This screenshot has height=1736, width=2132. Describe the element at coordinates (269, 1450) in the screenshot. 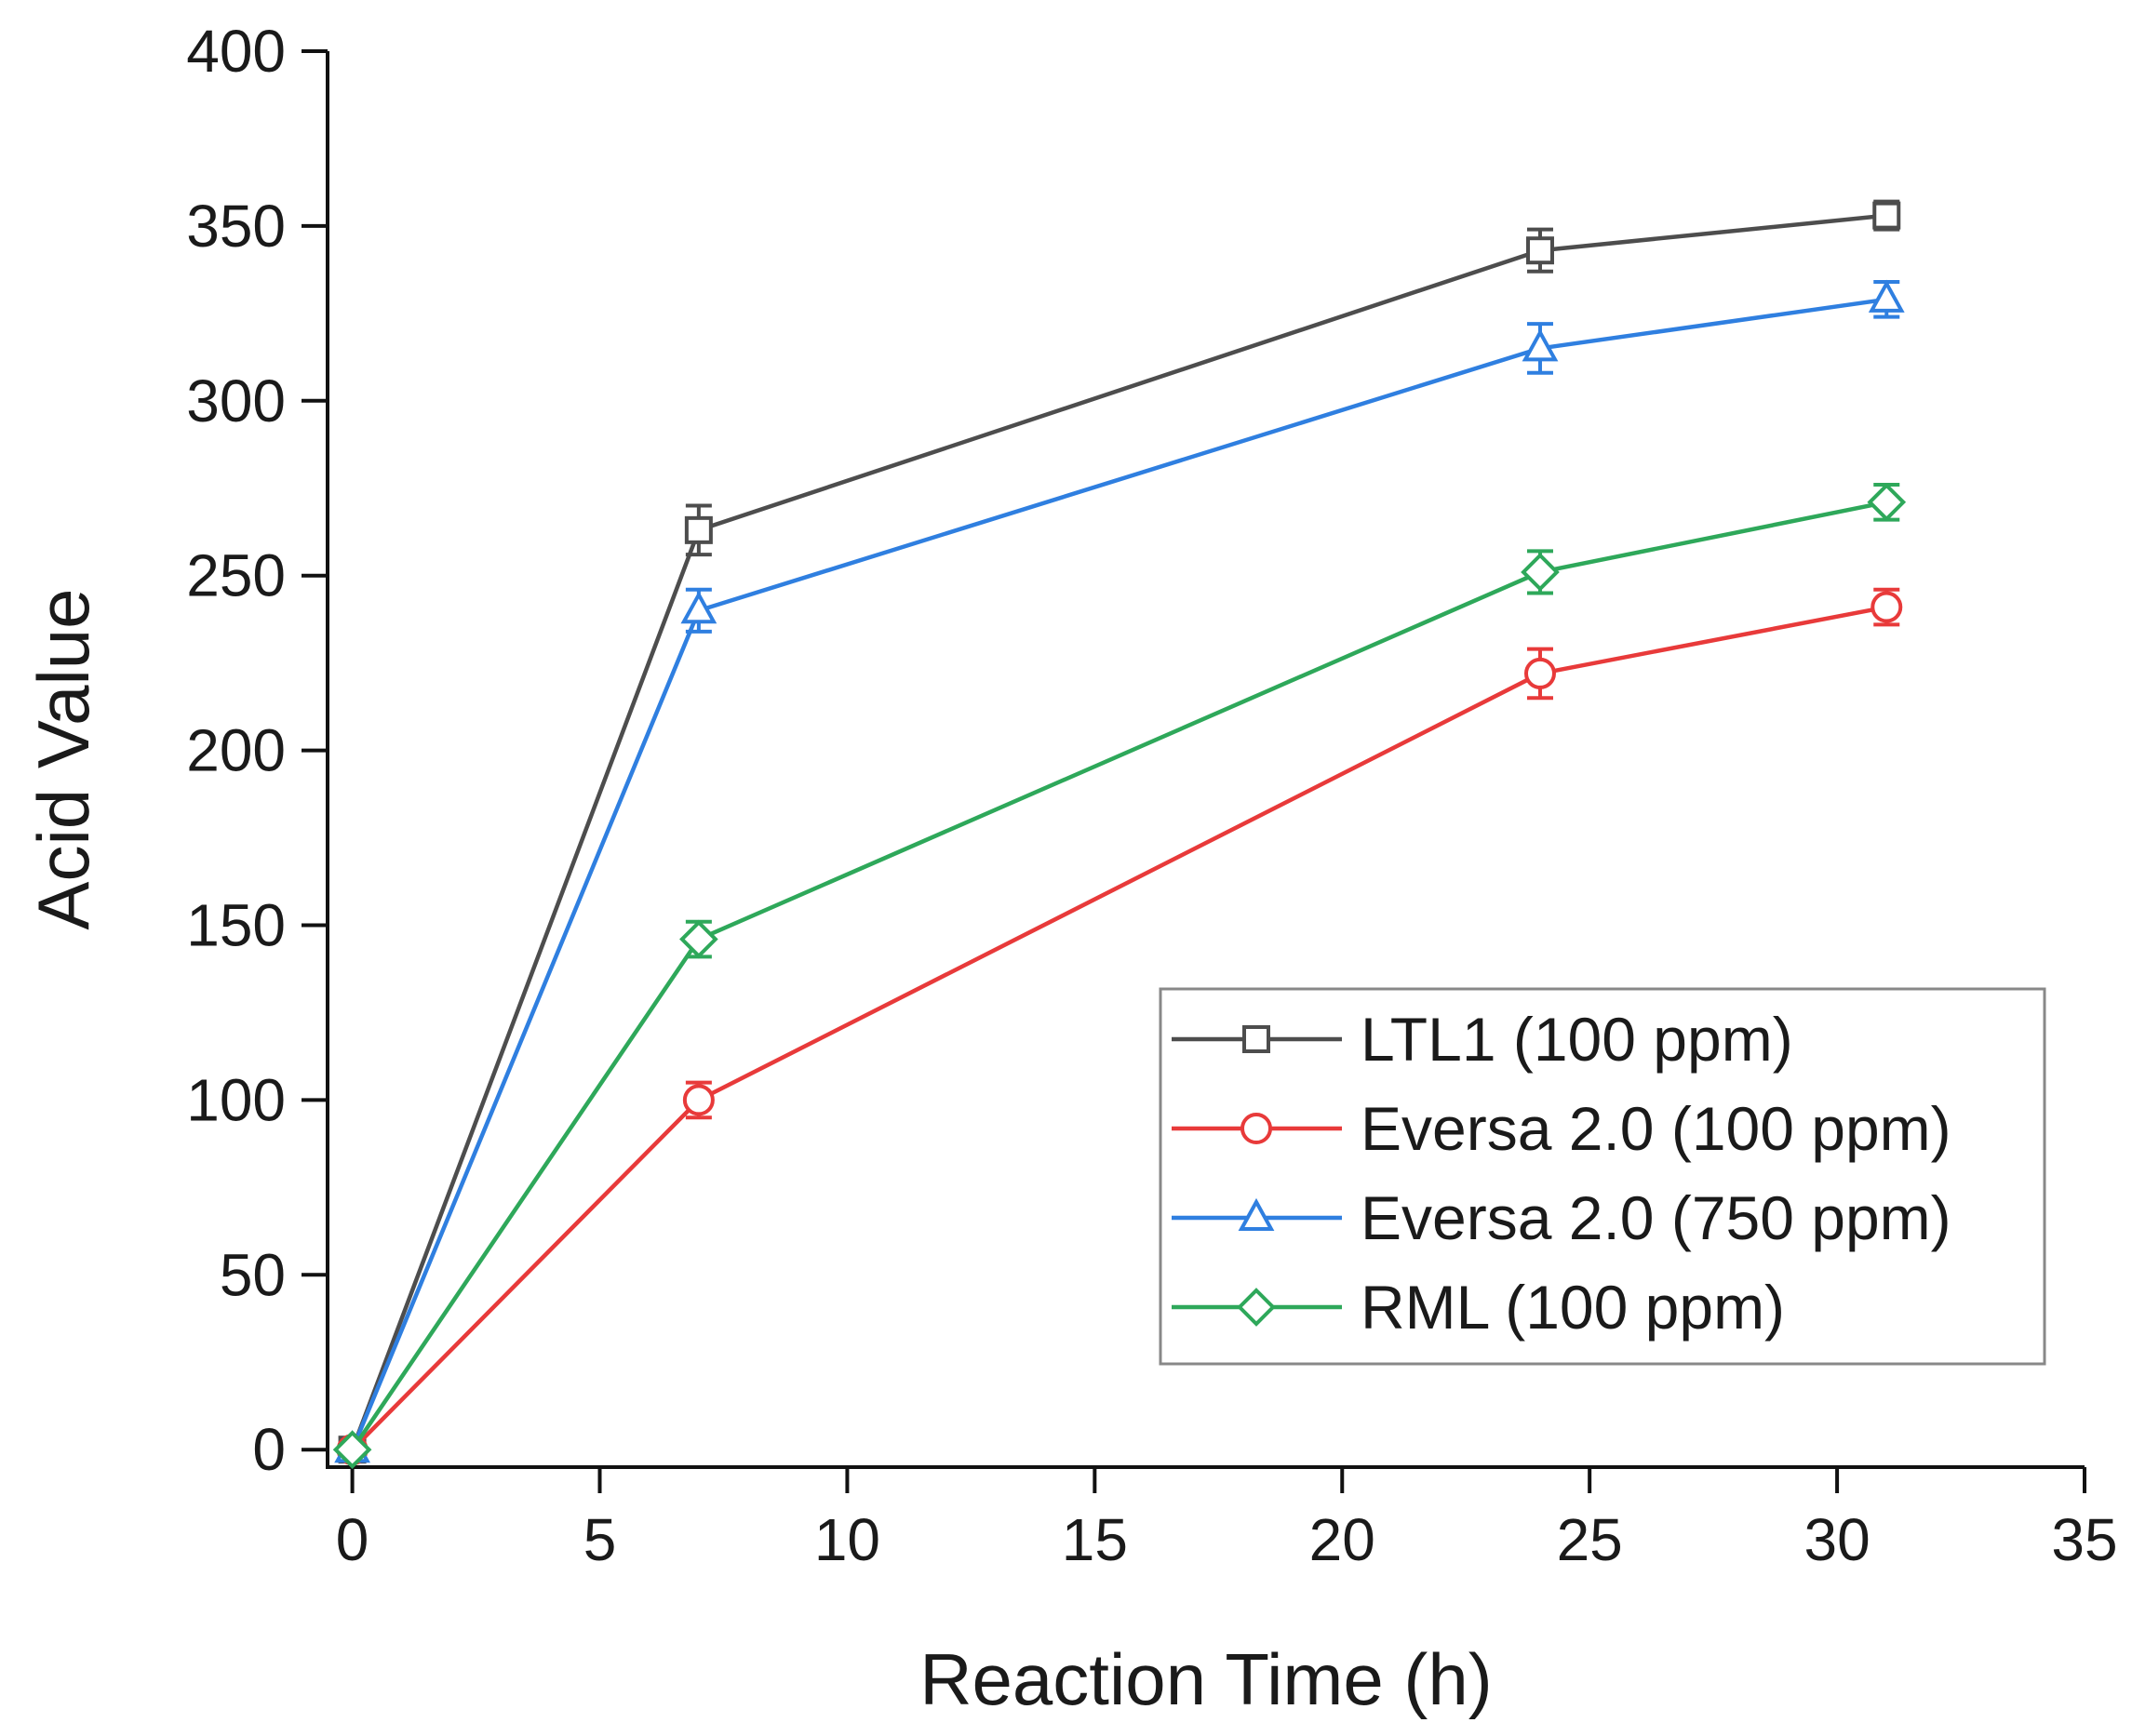

I see `y-tick-label: 0` at that location.